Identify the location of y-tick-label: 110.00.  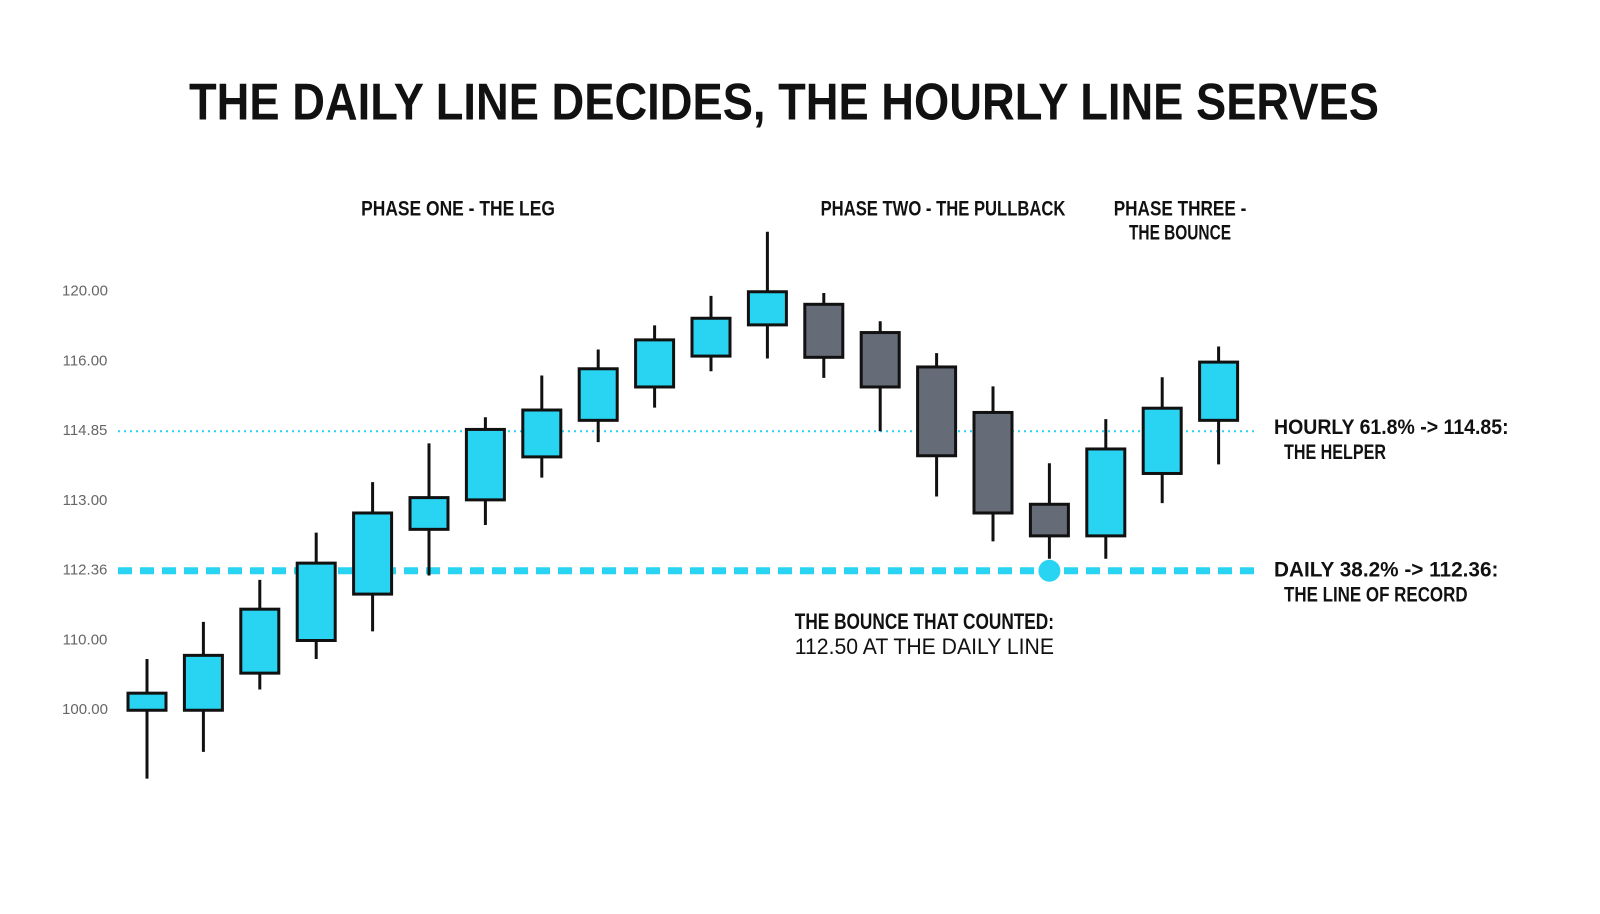
(85, 639).